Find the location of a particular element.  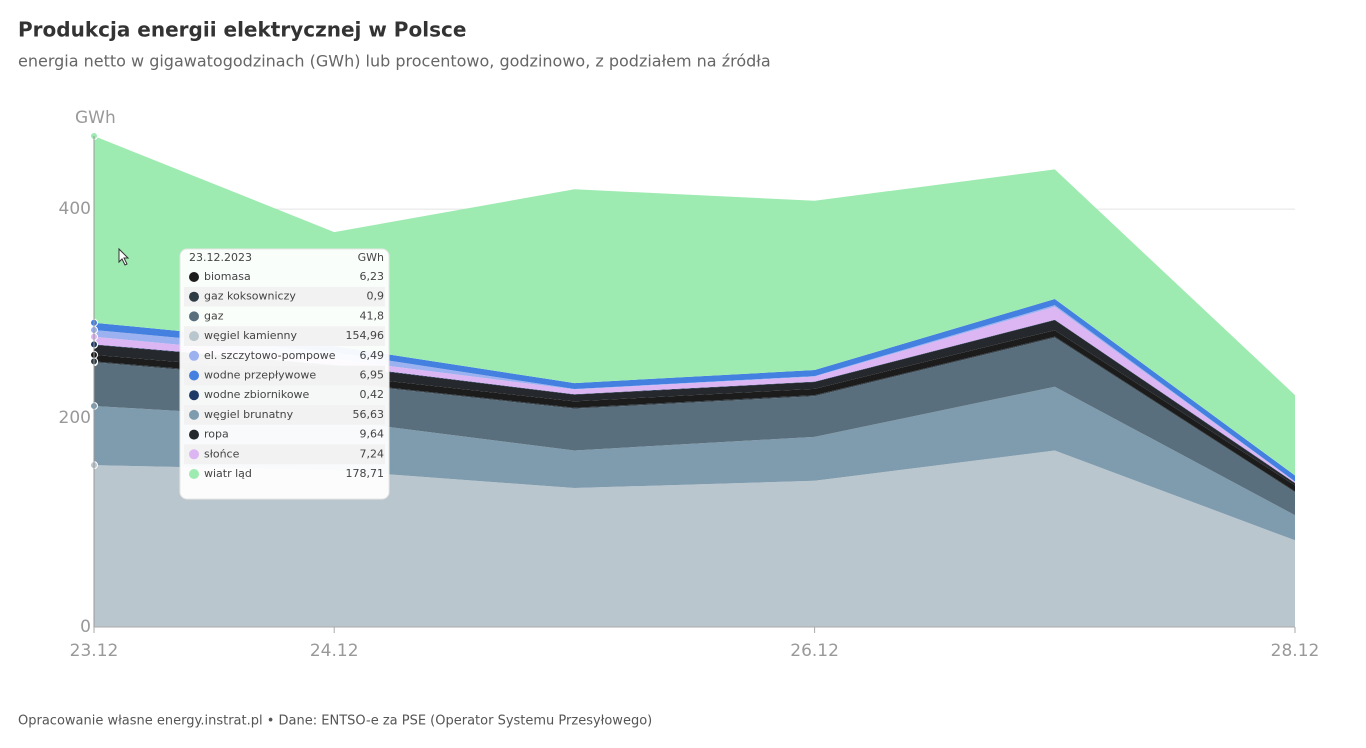

tooltip-value: 9,64 is located at coordinates (372, 434).